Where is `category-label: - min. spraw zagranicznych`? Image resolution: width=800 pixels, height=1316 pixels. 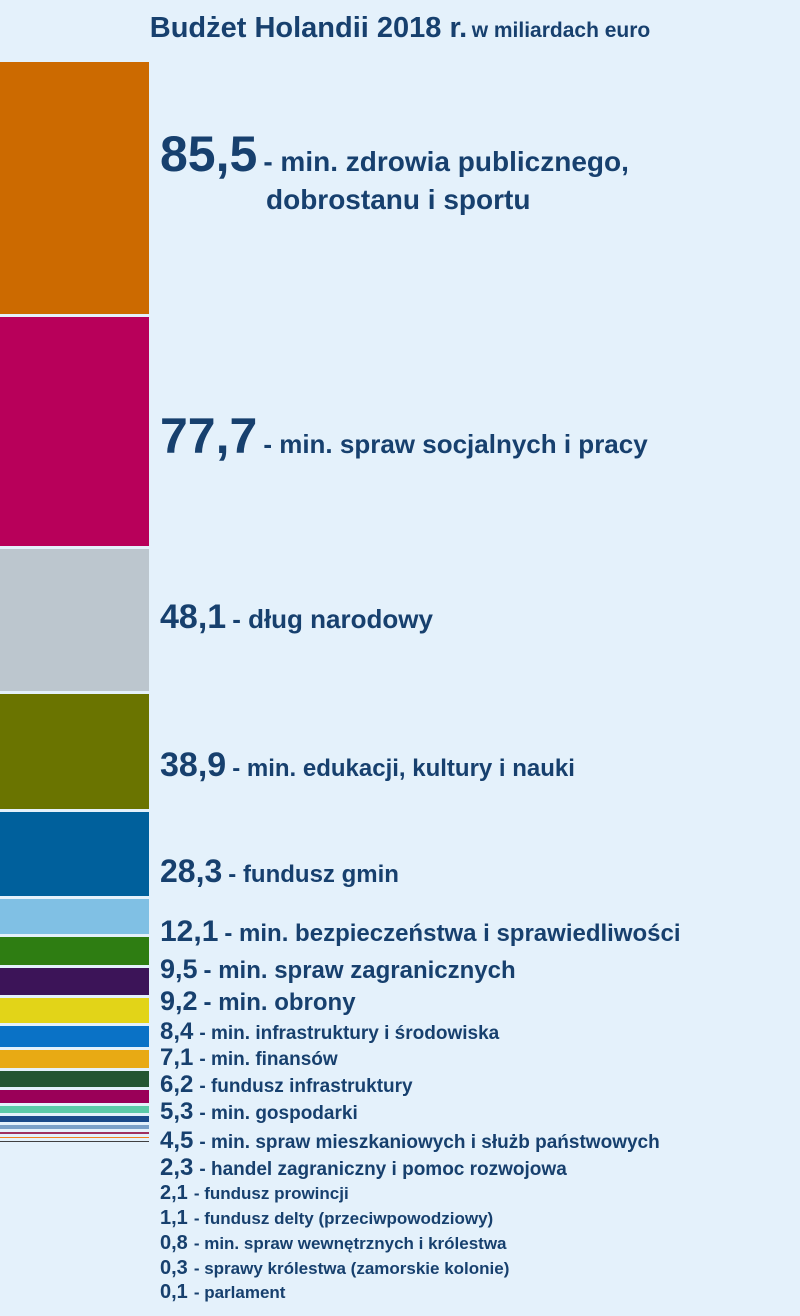 category-label: - min. spraw zagranicznych is located at coordinates (359, 970).